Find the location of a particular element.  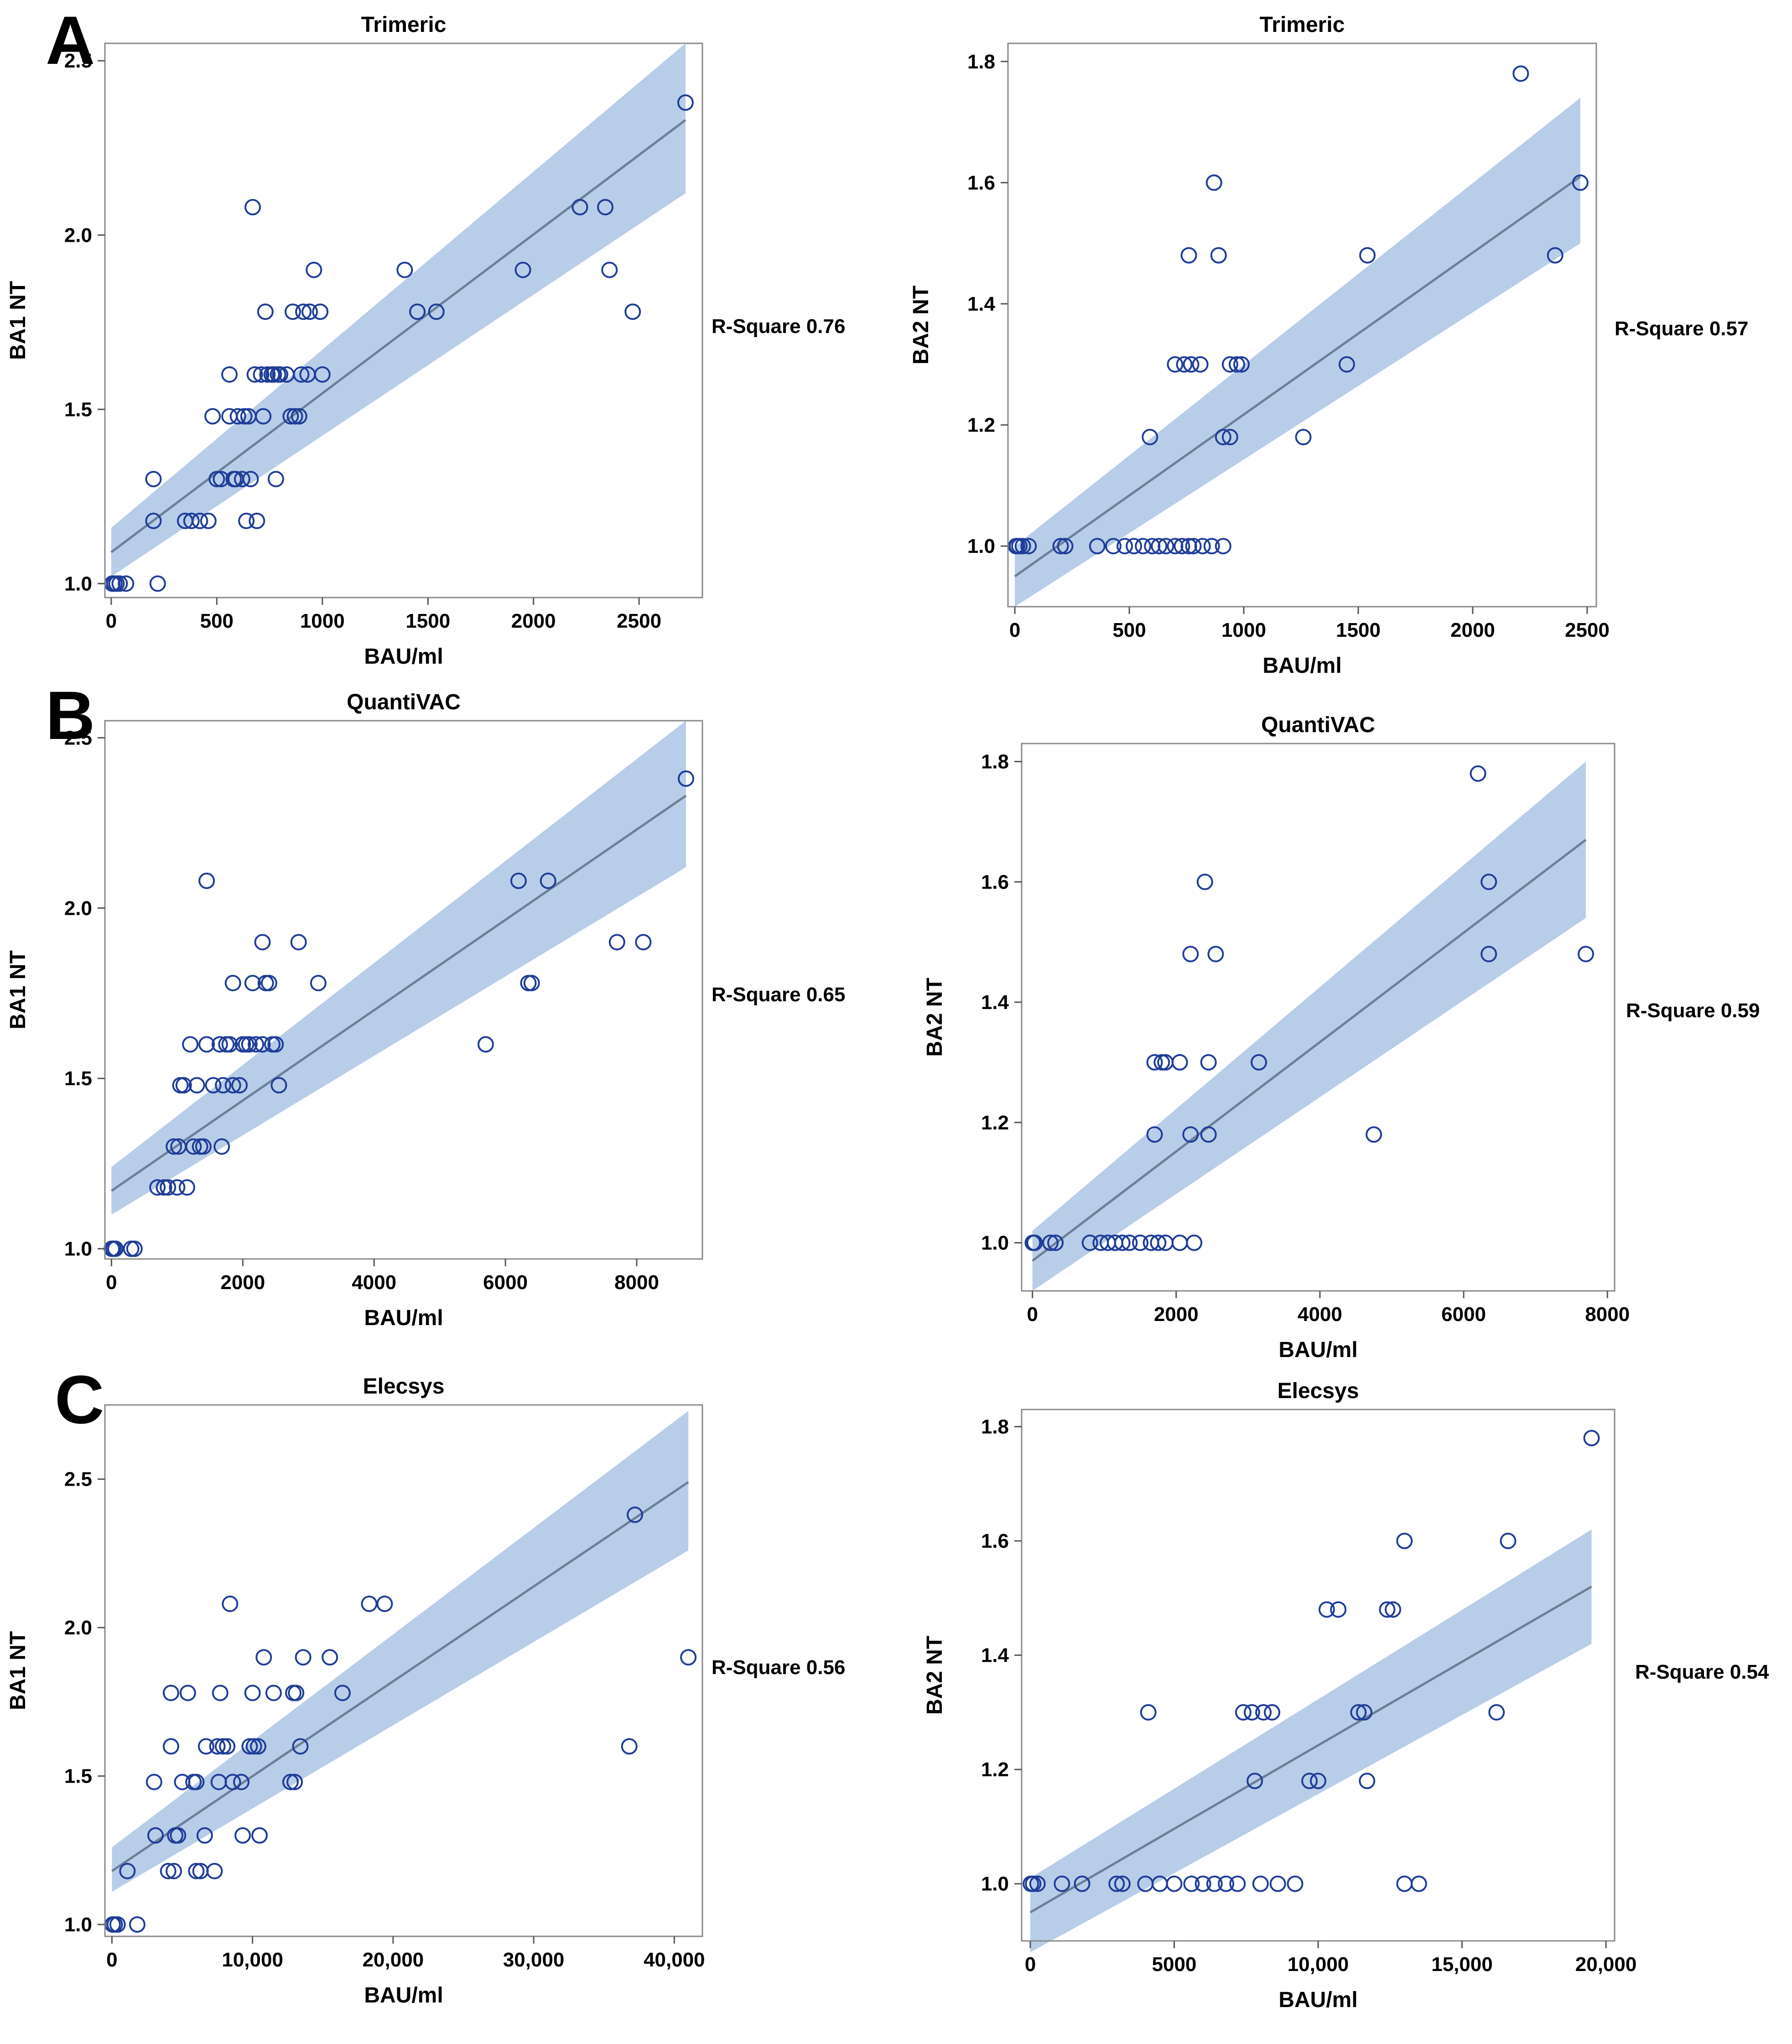

plot-frame is located at coordinates (404, 1670).